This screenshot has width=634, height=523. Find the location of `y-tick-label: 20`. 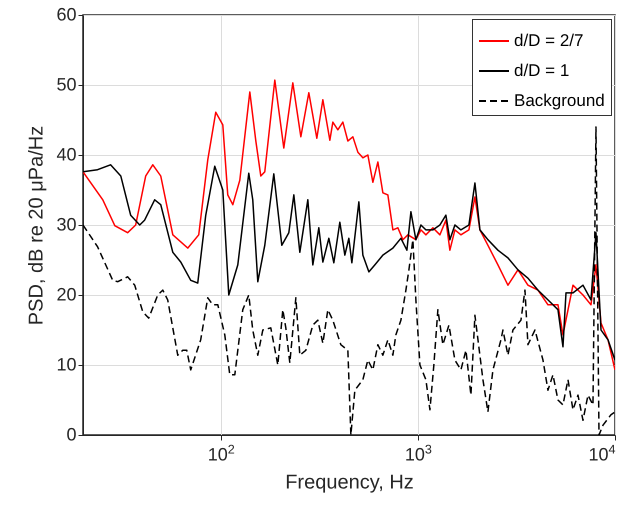

y-tick-label: 20 is located at coordinates (66, 294).